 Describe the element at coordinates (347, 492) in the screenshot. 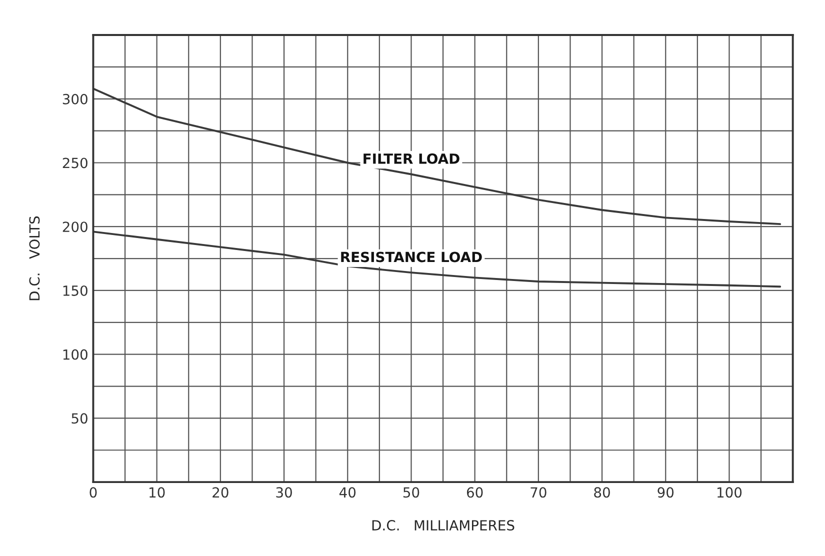

I see `x-tick-label: 40` at that location.